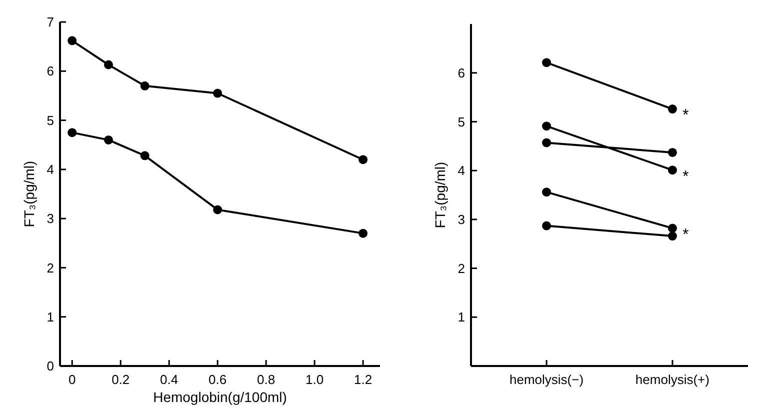  Describe the element at coordinates (121, 379) in the screenshot. I see `x-tick-label: 0.2` at that location.